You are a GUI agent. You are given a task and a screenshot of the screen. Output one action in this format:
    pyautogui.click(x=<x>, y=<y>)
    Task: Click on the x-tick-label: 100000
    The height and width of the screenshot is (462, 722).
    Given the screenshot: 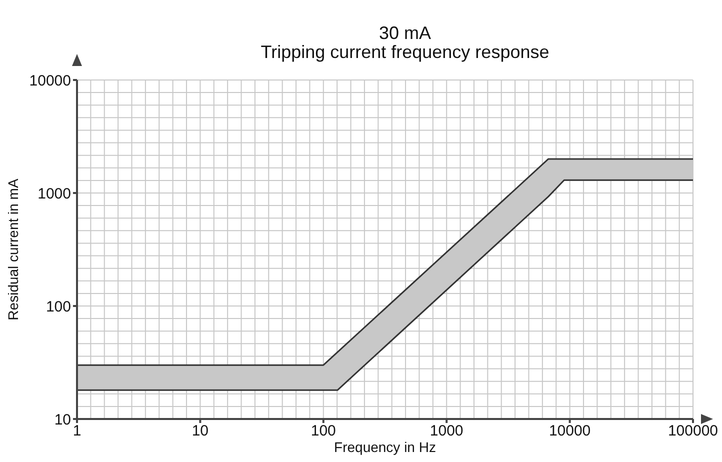 What is the action you would take?
    pyautogui.click(x=693, y=431)
    